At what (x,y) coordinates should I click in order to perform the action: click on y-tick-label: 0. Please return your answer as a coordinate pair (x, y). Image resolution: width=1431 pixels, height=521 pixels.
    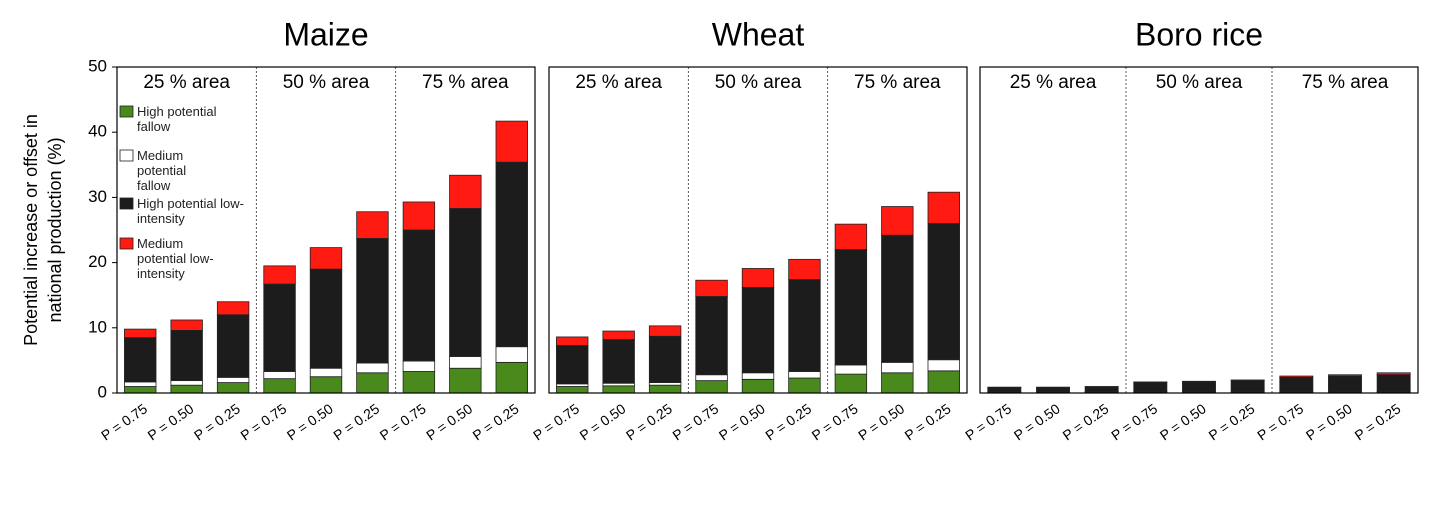
    Looking at the image, I should click on (102, 391).